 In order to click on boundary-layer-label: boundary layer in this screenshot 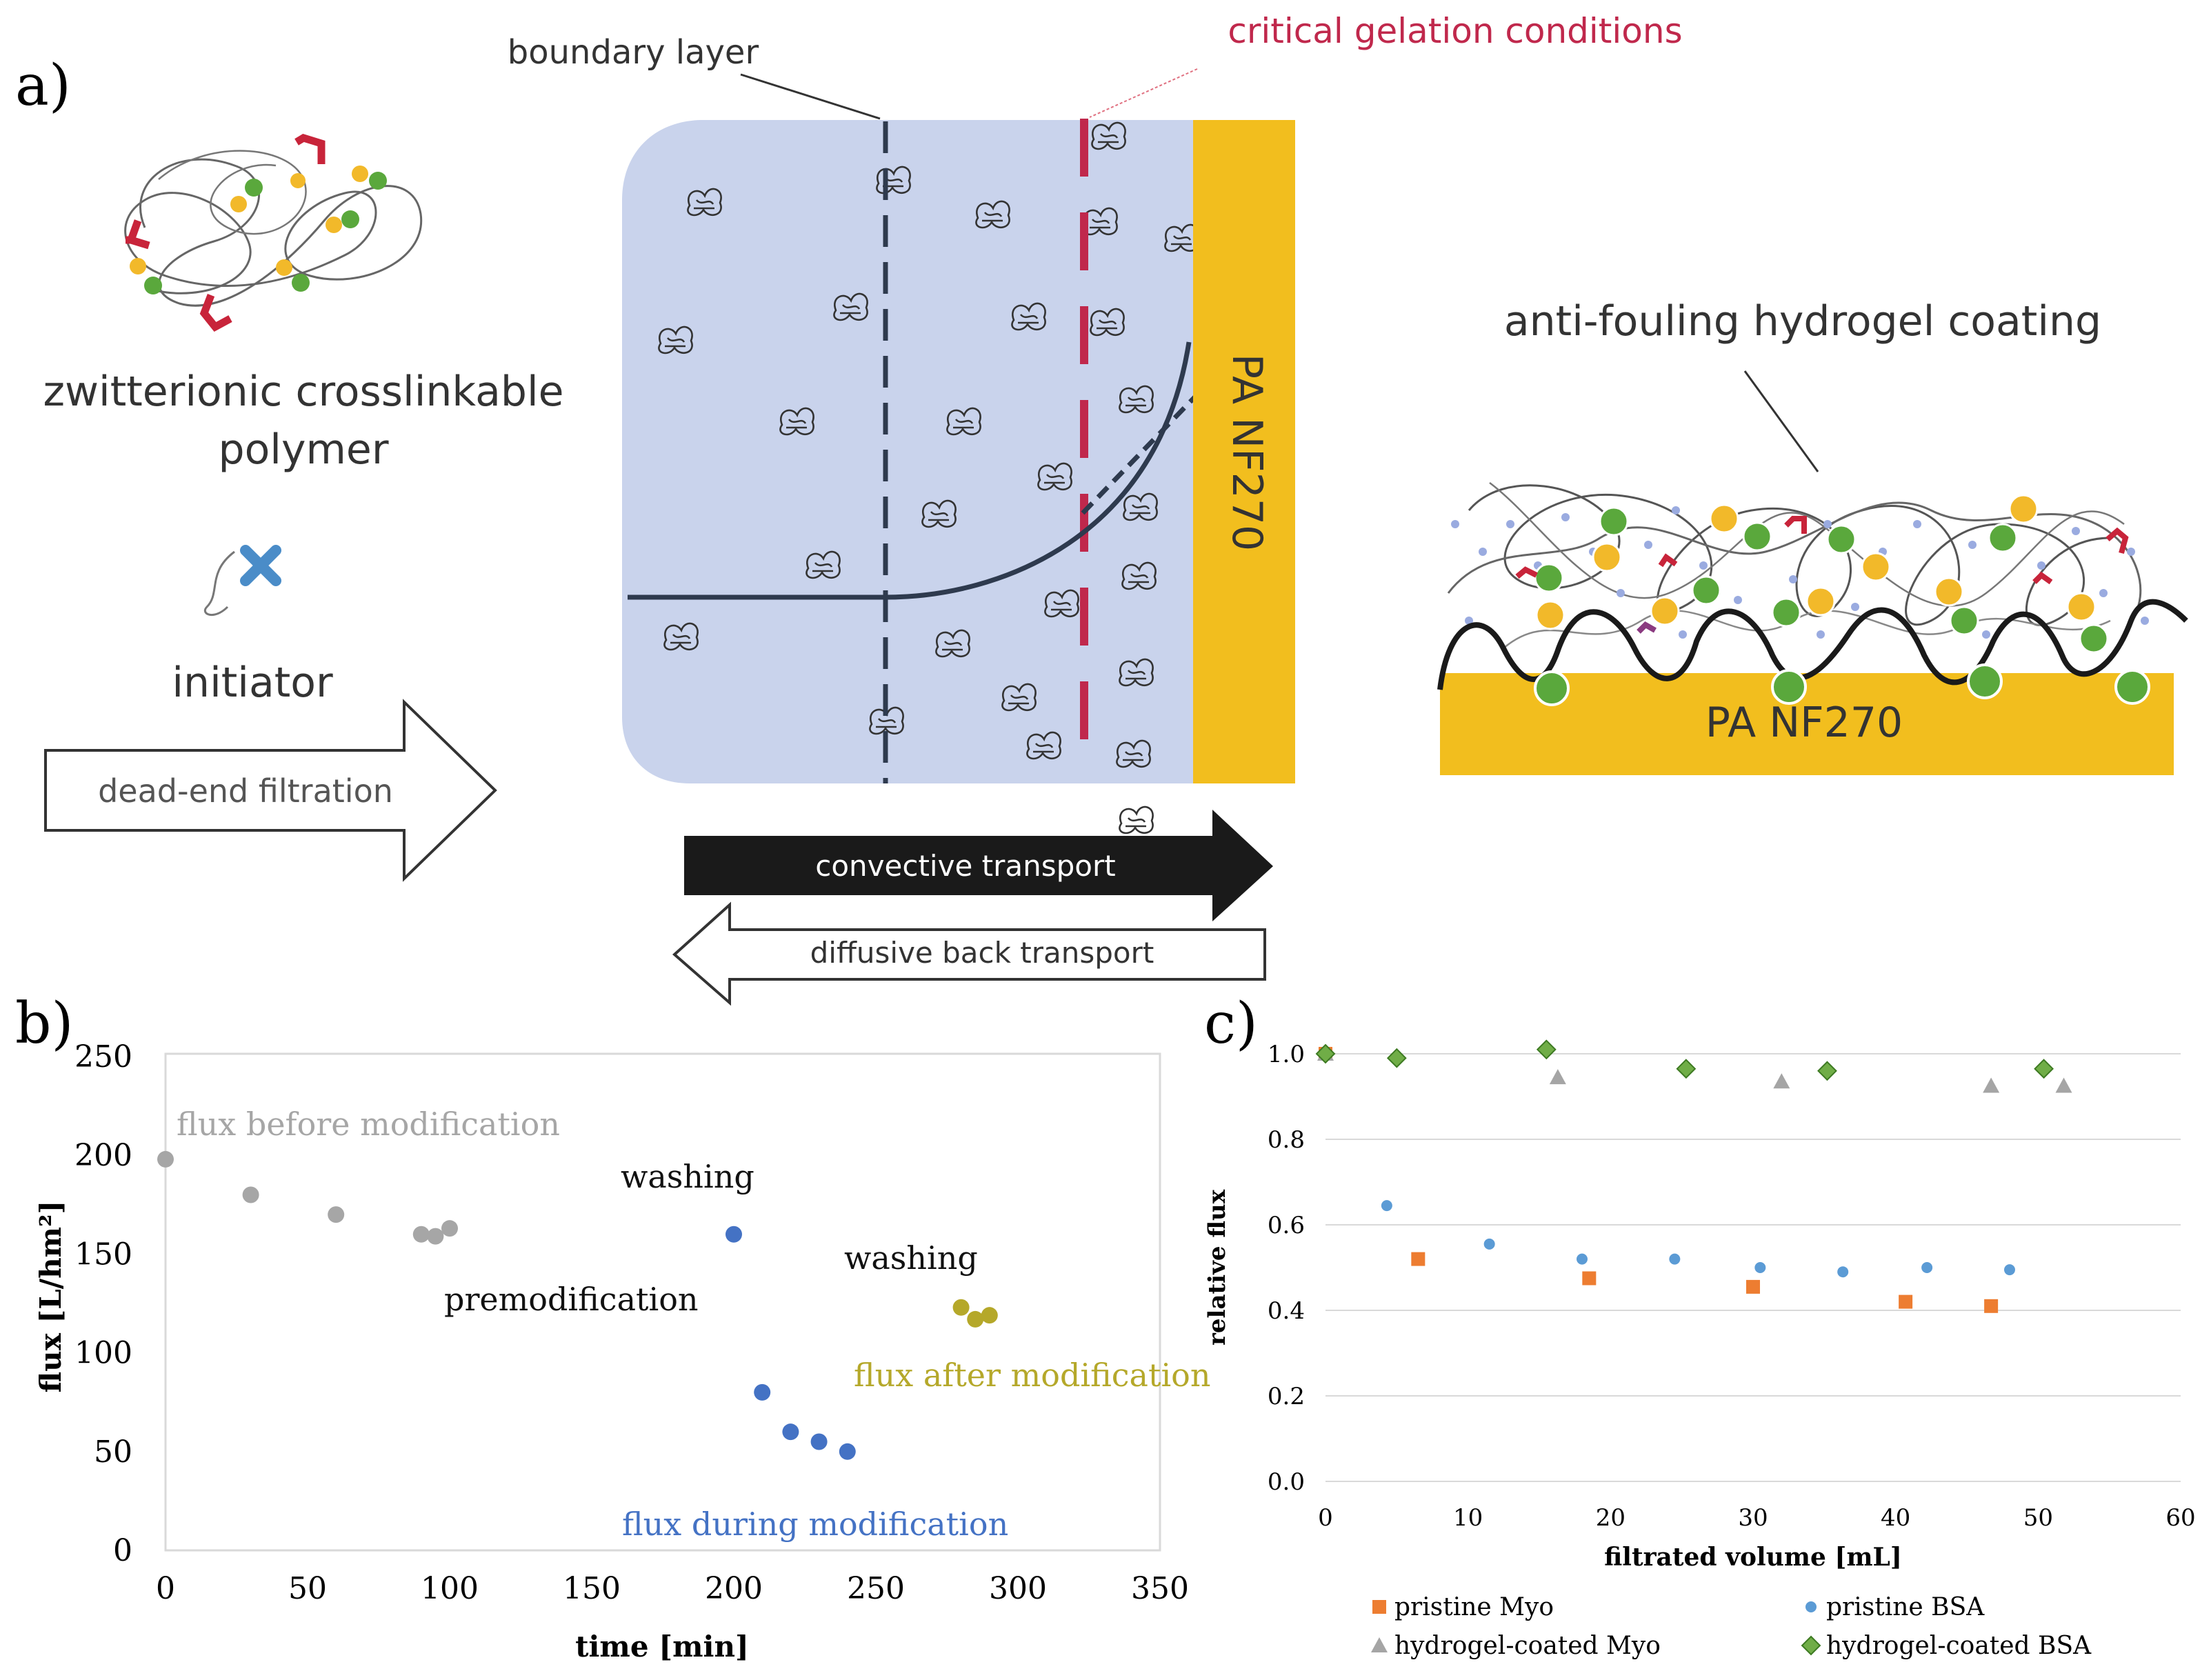, I will do `click(633, 52)`.